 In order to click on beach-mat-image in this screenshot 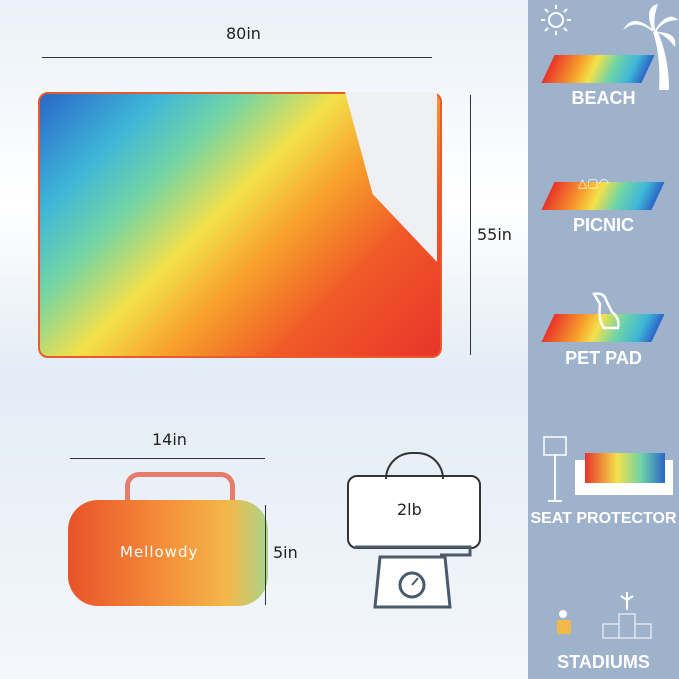, I will do `click(598, 69)`.